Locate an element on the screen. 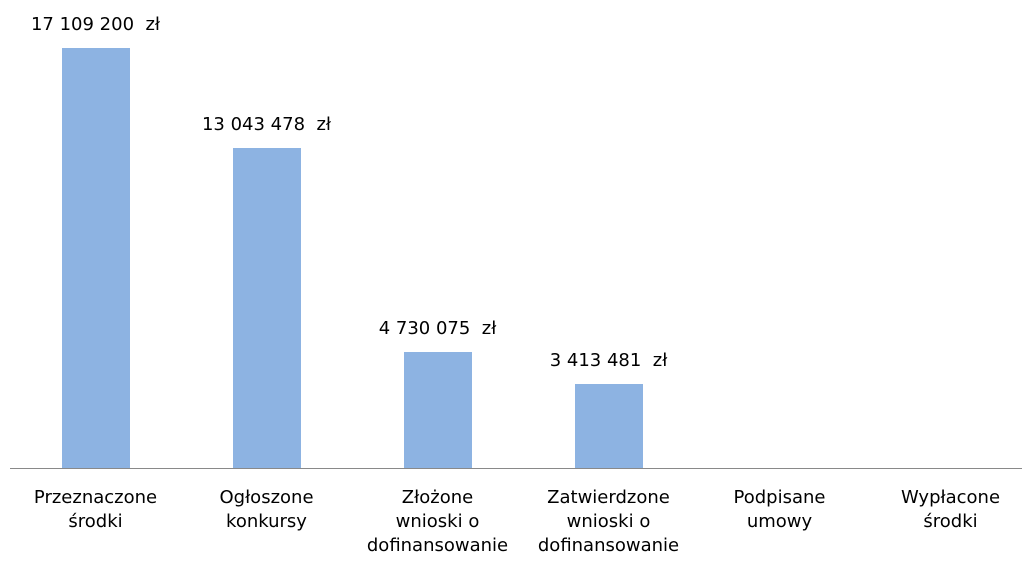  x-tick-label: Wypłacone środki is located at coordinates (950, 509).